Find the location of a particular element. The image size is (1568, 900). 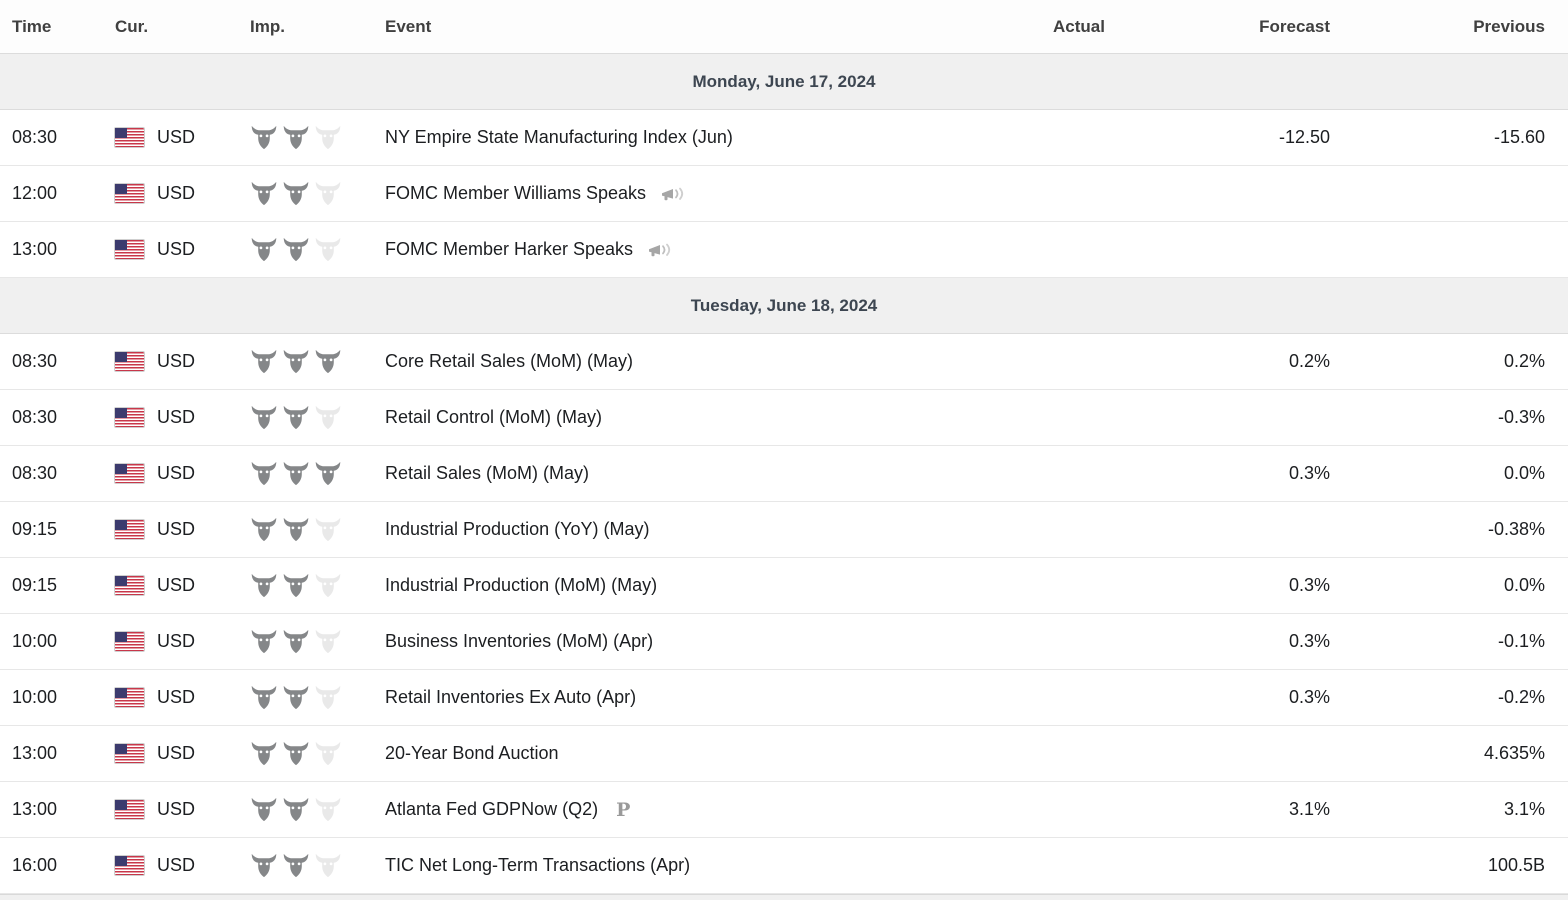

event-cell: FOMC Member Harker Speaks is located at coordinates (670, 249).